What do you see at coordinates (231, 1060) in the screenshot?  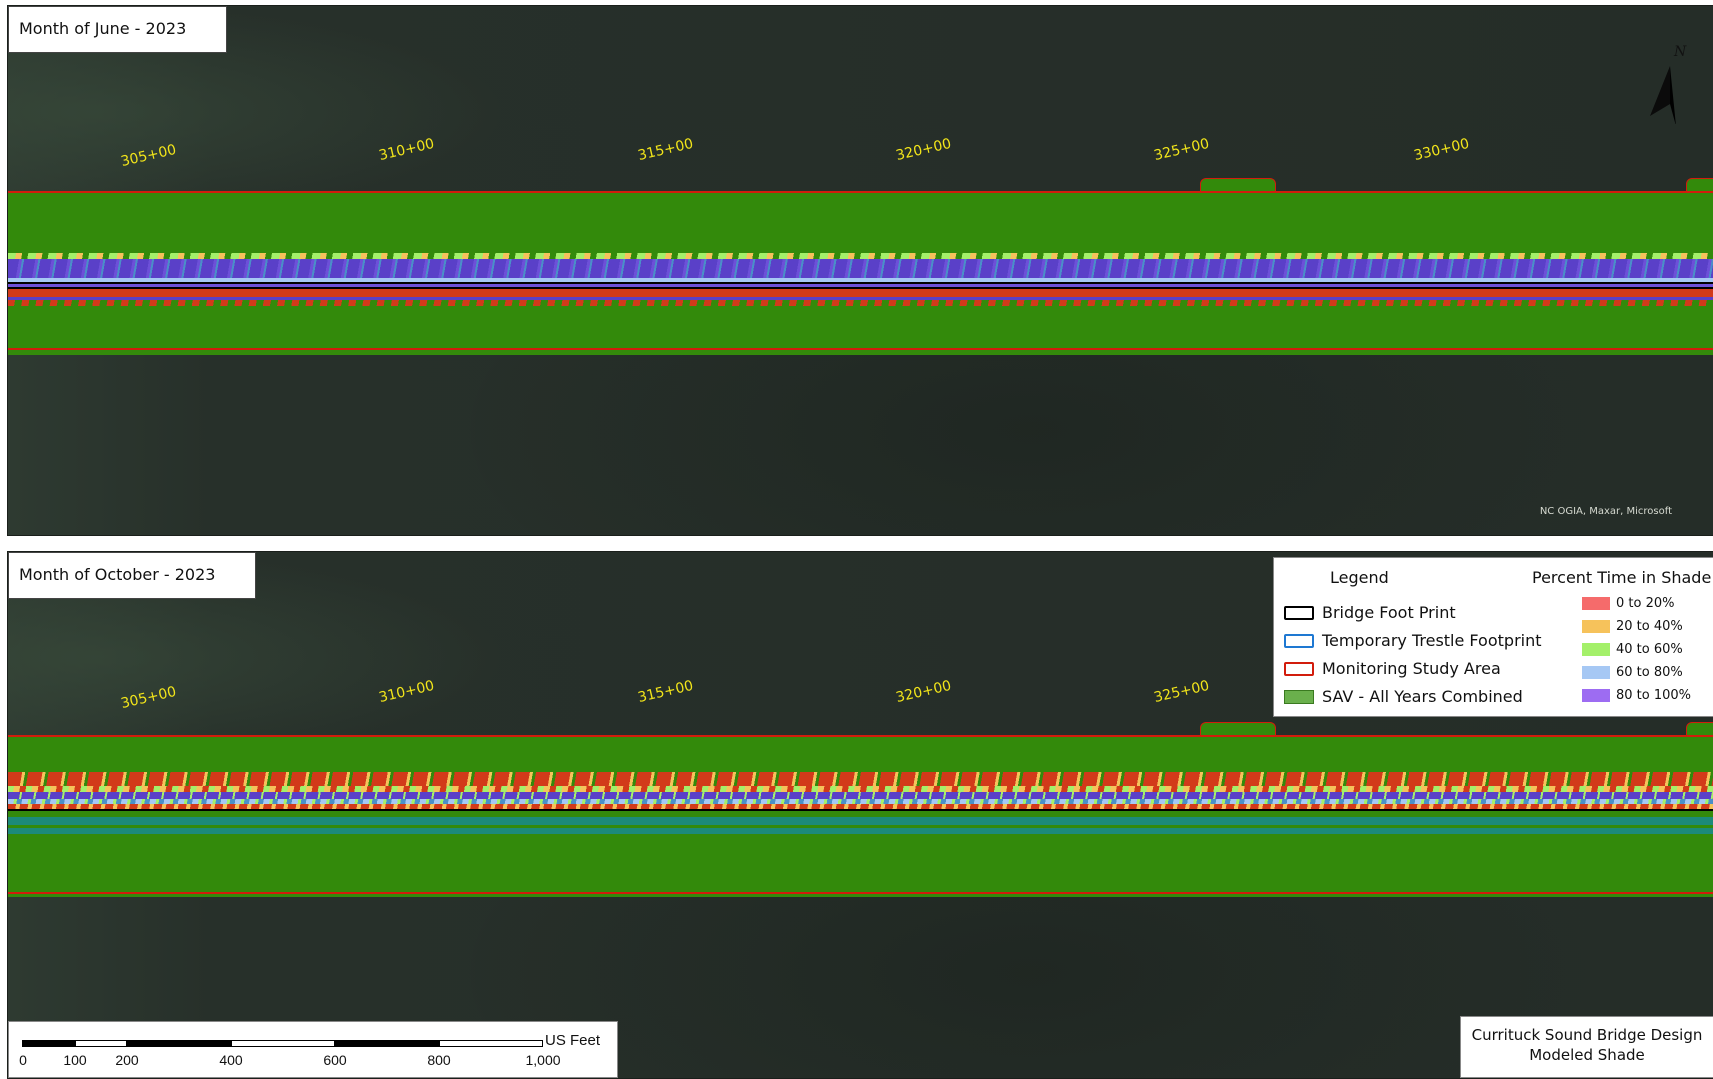 I see `scale-label: 400` at bounding box center [231, 1060].